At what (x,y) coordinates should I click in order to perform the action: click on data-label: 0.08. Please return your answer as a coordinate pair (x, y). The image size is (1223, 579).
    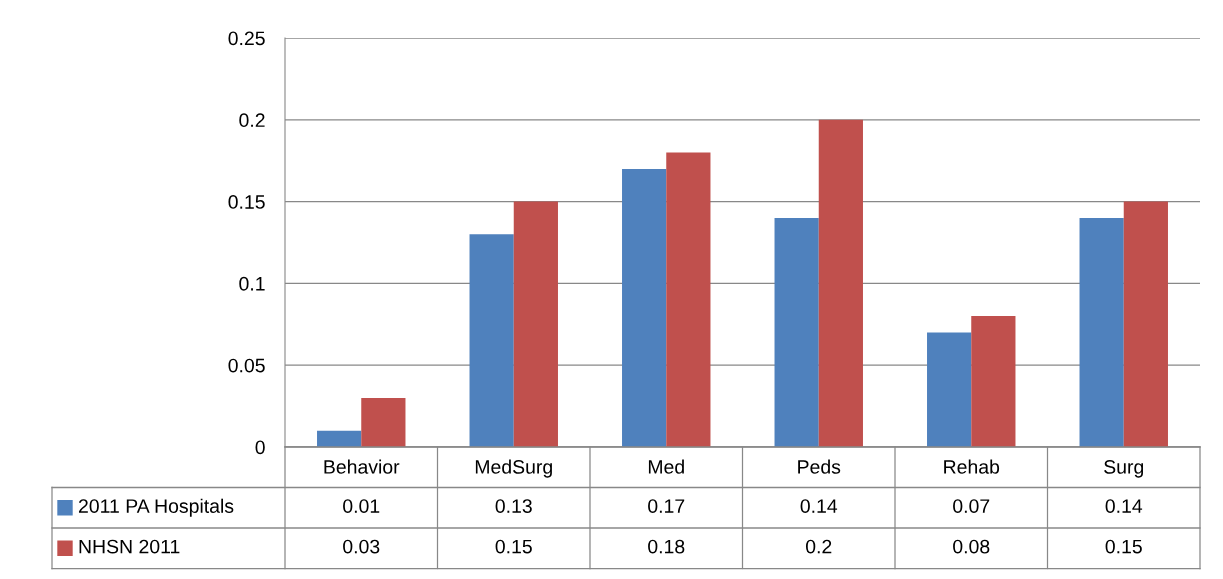
    Looking at the image, I should click on (971, 546).